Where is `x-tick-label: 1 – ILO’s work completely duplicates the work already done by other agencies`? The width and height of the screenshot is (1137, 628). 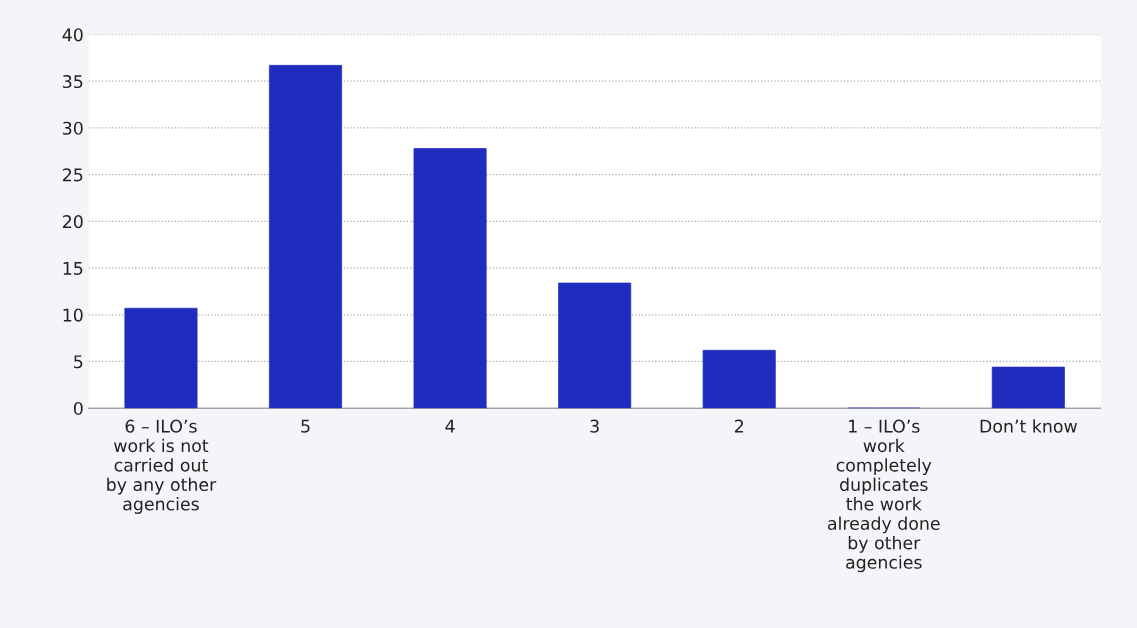 x-tick-label: 1 – ILO’s work completely duplicates the work already done by other agencies is located at coordinates (883, 496).